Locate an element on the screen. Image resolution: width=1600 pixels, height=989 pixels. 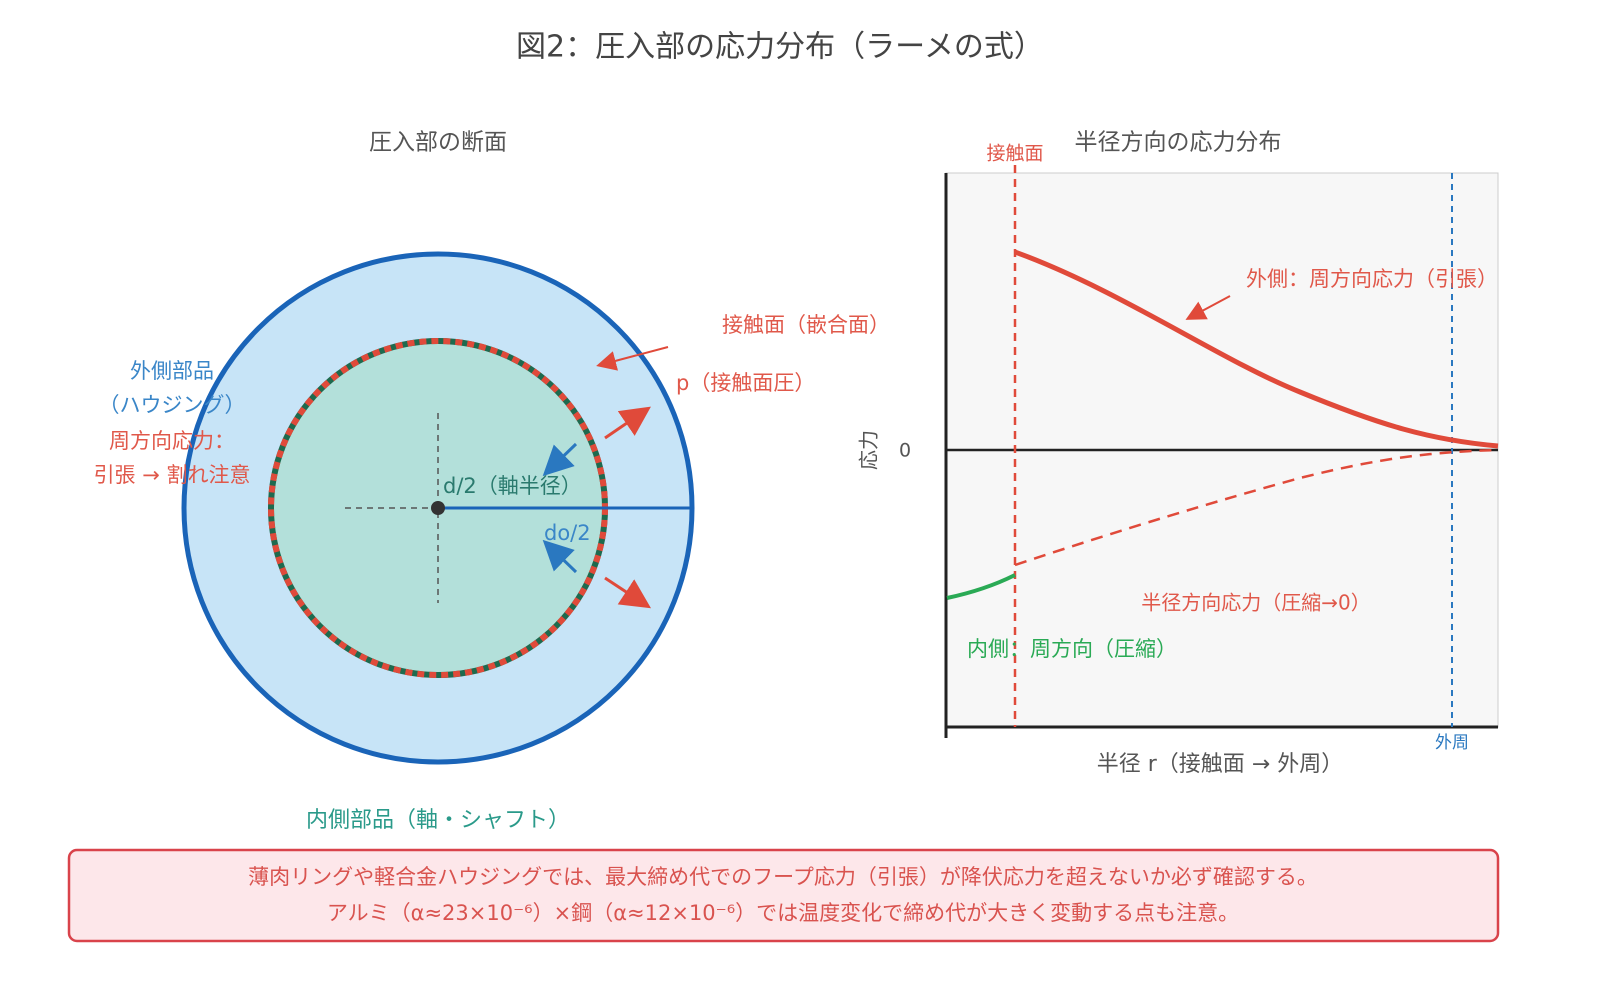
label: 接触面 is located at coordinates (1014, 154).